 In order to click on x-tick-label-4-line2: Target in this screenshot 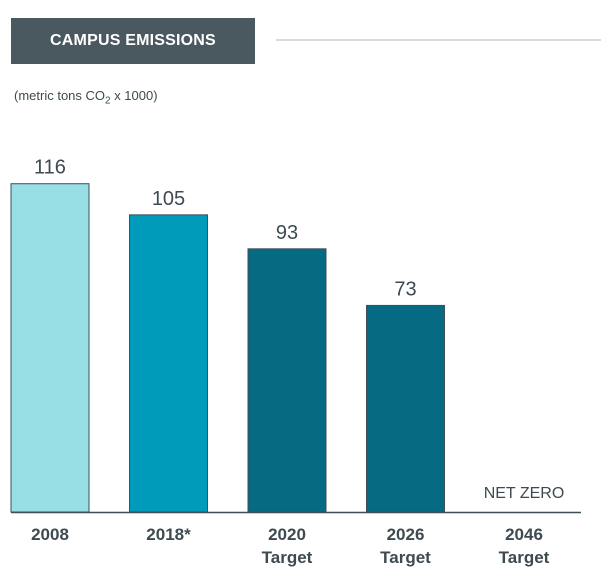, I will do `click(524, 557)`.